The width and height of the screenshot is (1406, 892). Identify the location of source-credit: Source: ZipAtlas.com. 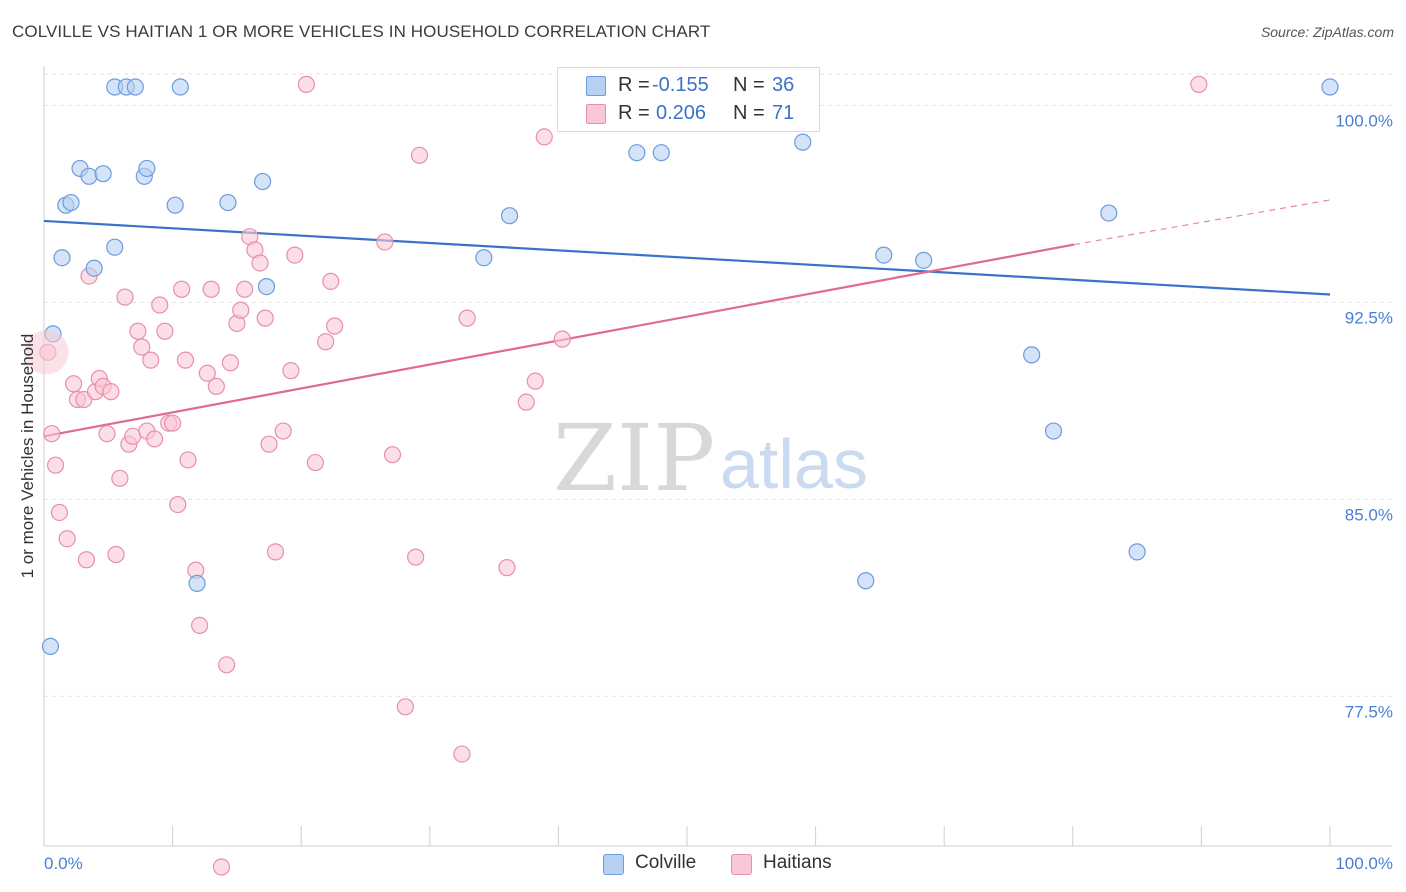
(1327, 32).